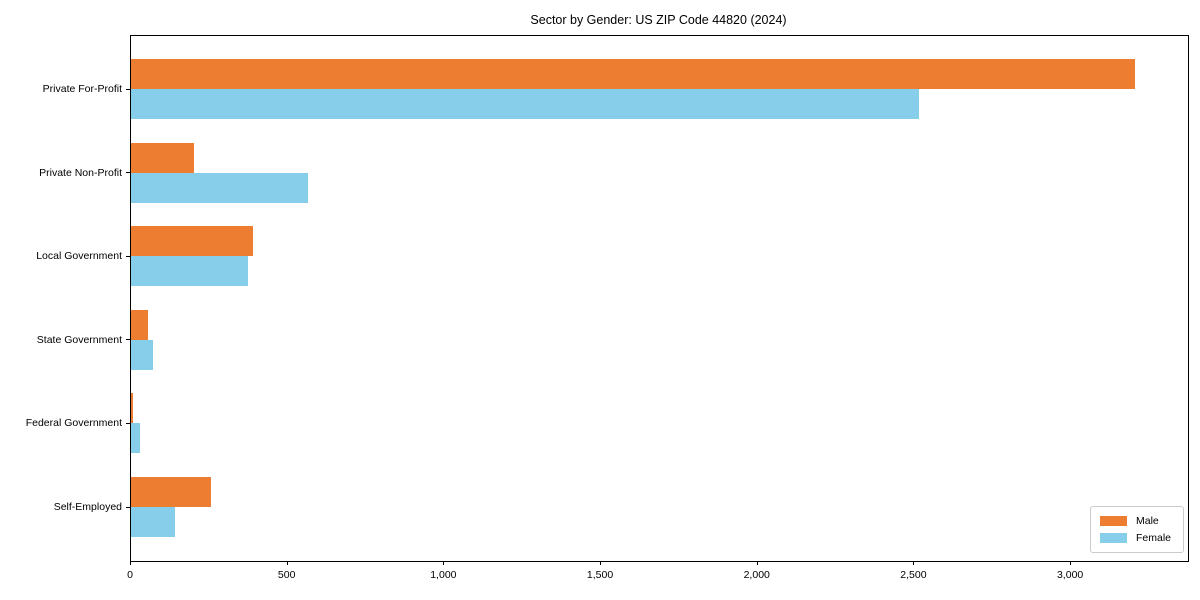 Image resolution: width=1200 pixels, height=600 pixels. What do you see at coordinates (443, 575) in the screenshot?
I see `x-tick-label: 1,000` at bounding box center [443, 575].